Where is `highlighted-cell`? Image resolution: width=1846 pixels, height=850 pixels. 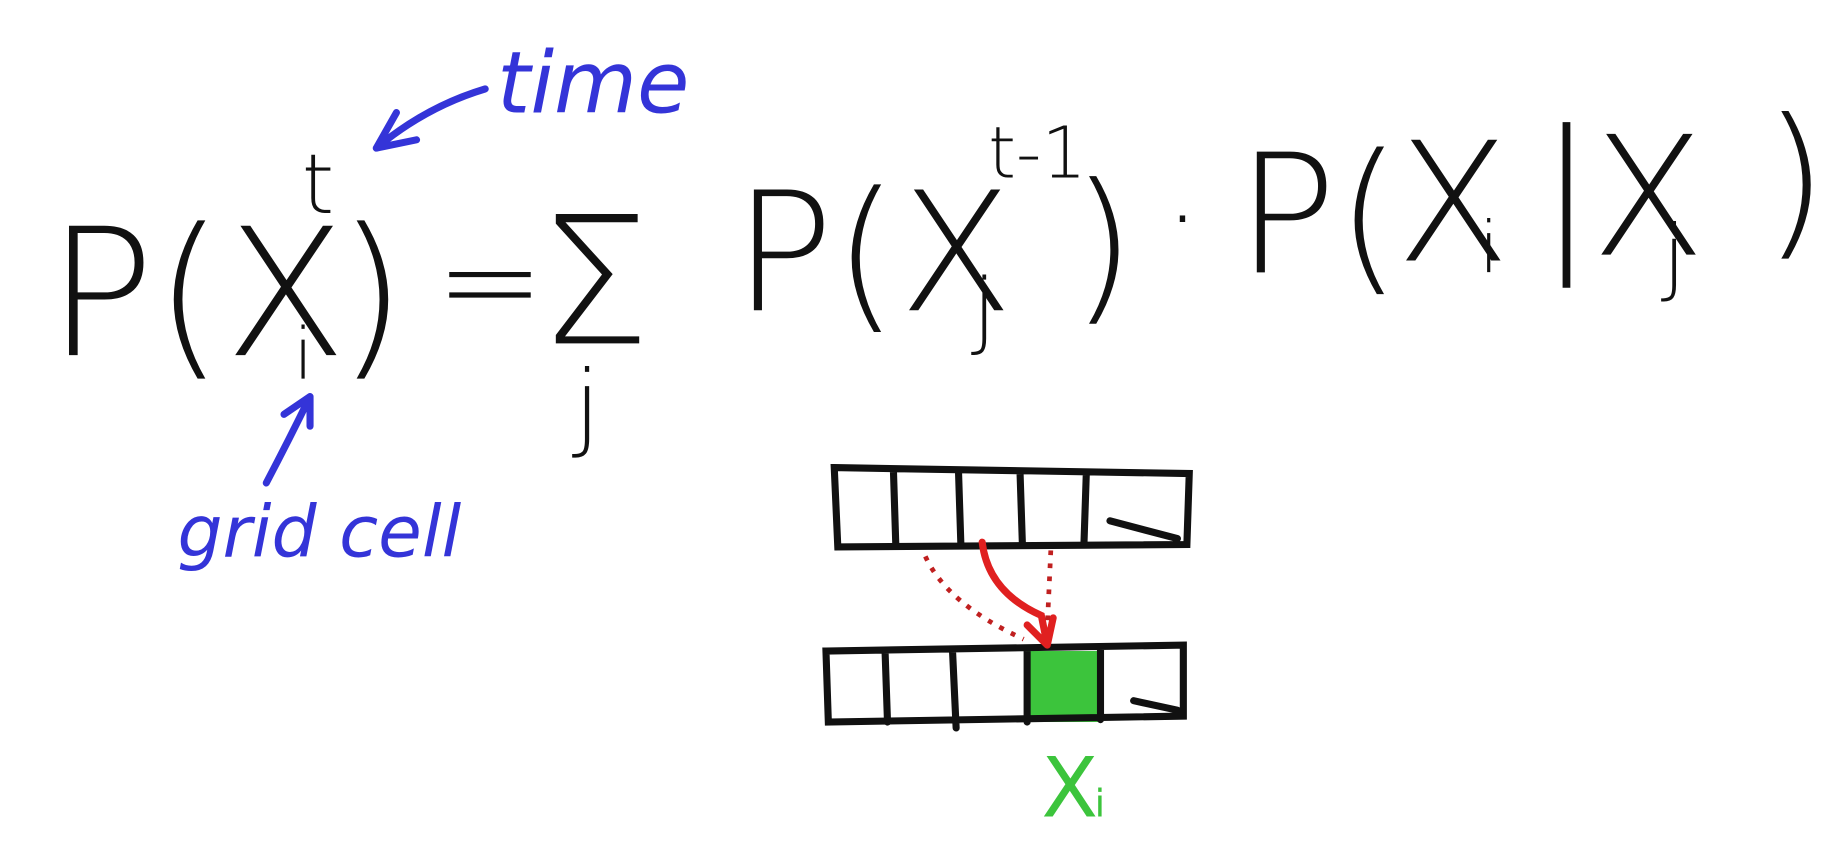 highlighted-cell is located at coordinates (1064, 687).